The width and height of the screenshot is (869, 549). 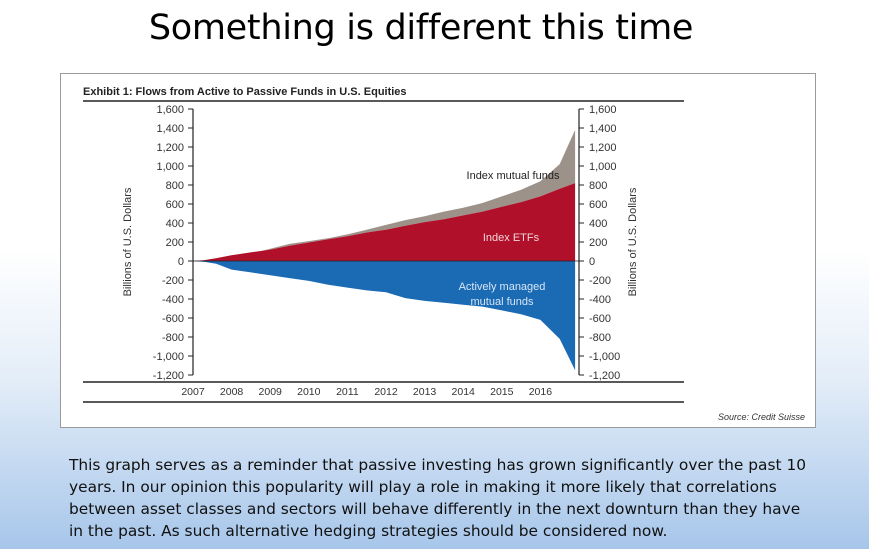 What do you see at coordinates (511, 238) in the screenshot?
I see `annotation-index-etfs: Index ETFs` at bounding box center [511, 238].